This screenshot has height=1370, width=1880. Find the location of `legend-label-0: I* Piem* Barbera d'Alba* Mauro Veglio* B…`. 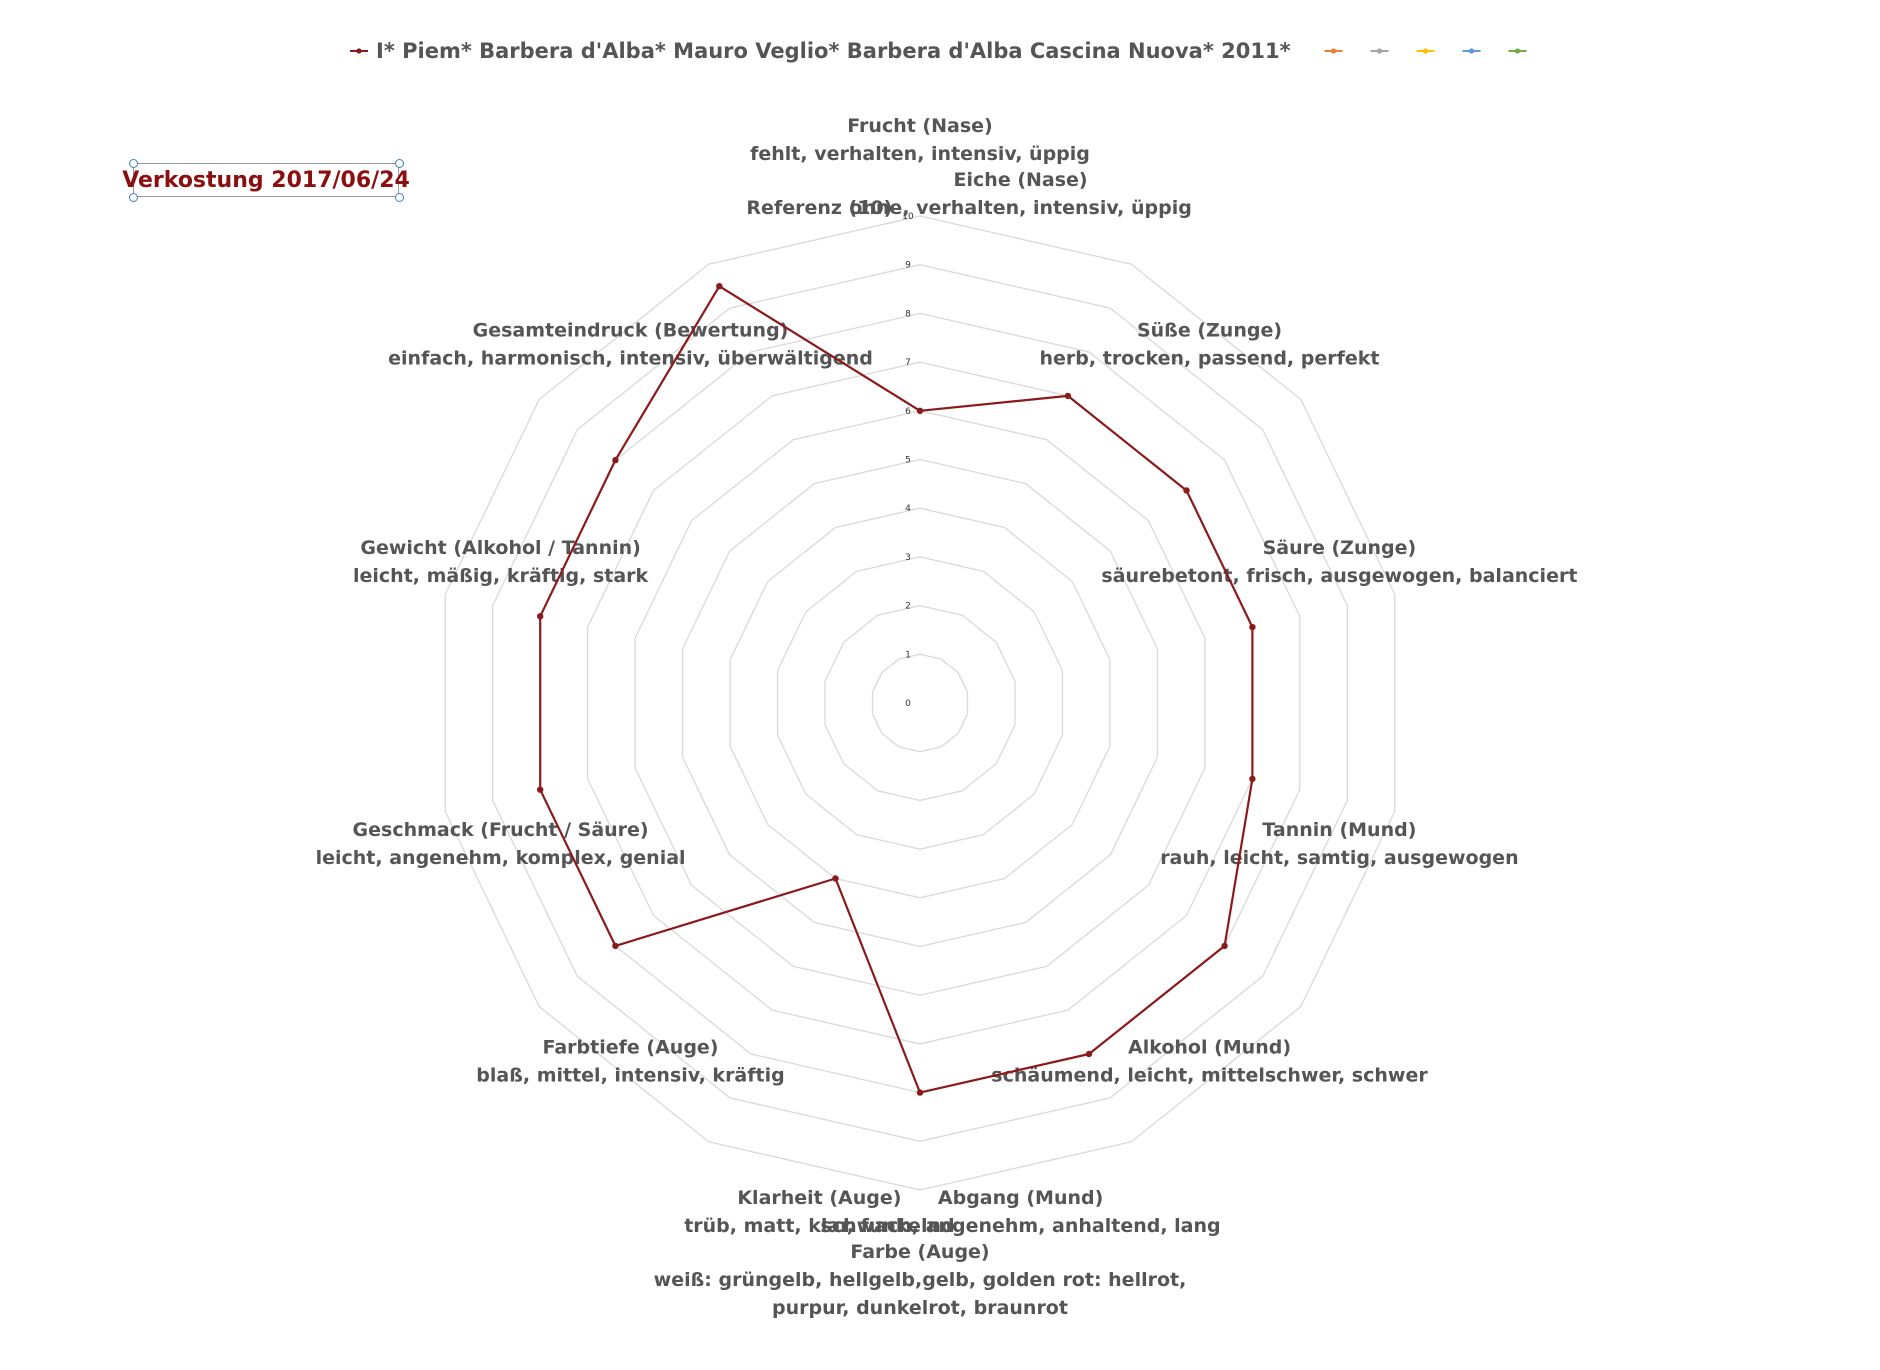

legend-label-0: I* Piem* Barbera d'Alba* Mauro Veglio* B… is located at coordinates (833, 51).